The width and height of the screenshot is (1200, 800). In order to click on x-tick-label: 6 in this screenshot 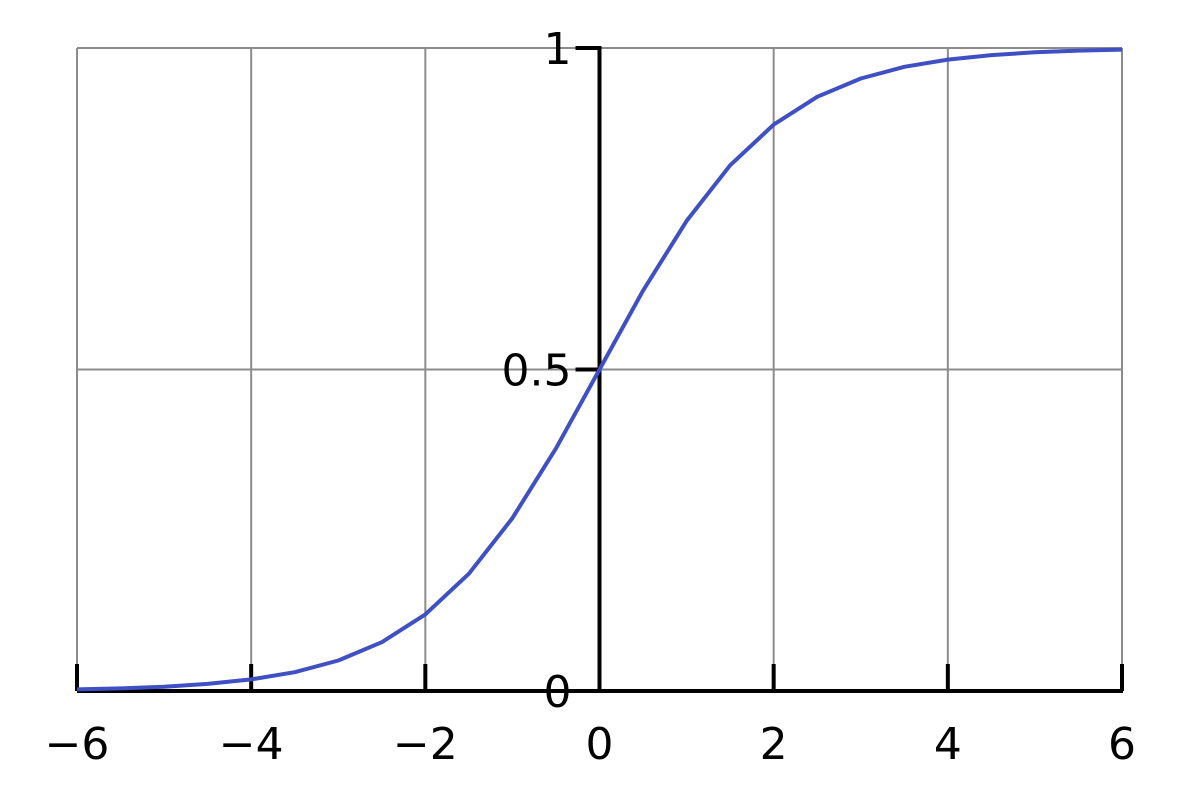, I will do `click(1122, 744)`.